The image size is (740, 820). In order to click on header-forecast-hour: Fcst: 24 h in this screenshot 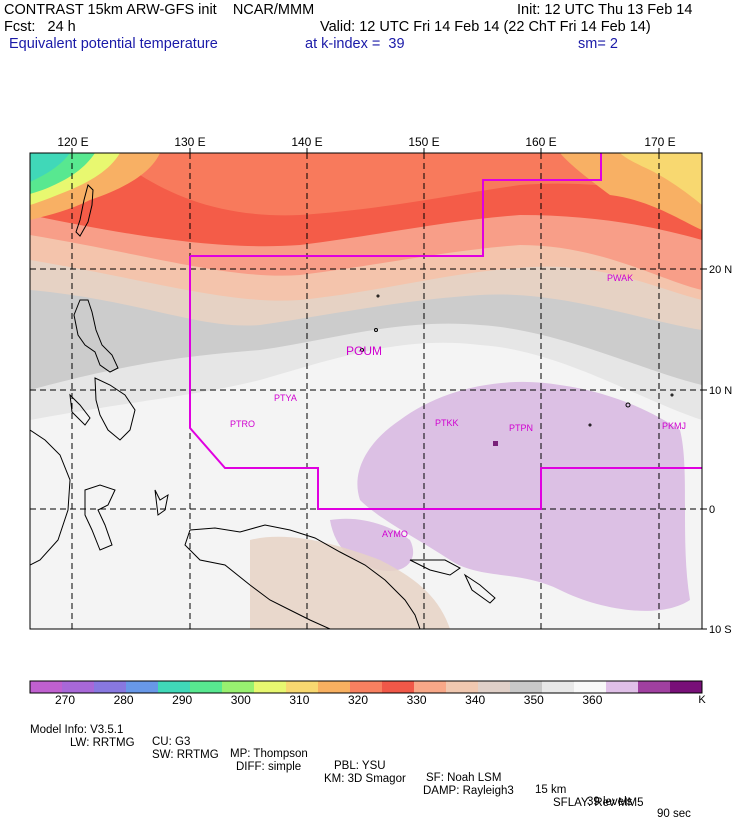, I will do `click(40, 27)`.